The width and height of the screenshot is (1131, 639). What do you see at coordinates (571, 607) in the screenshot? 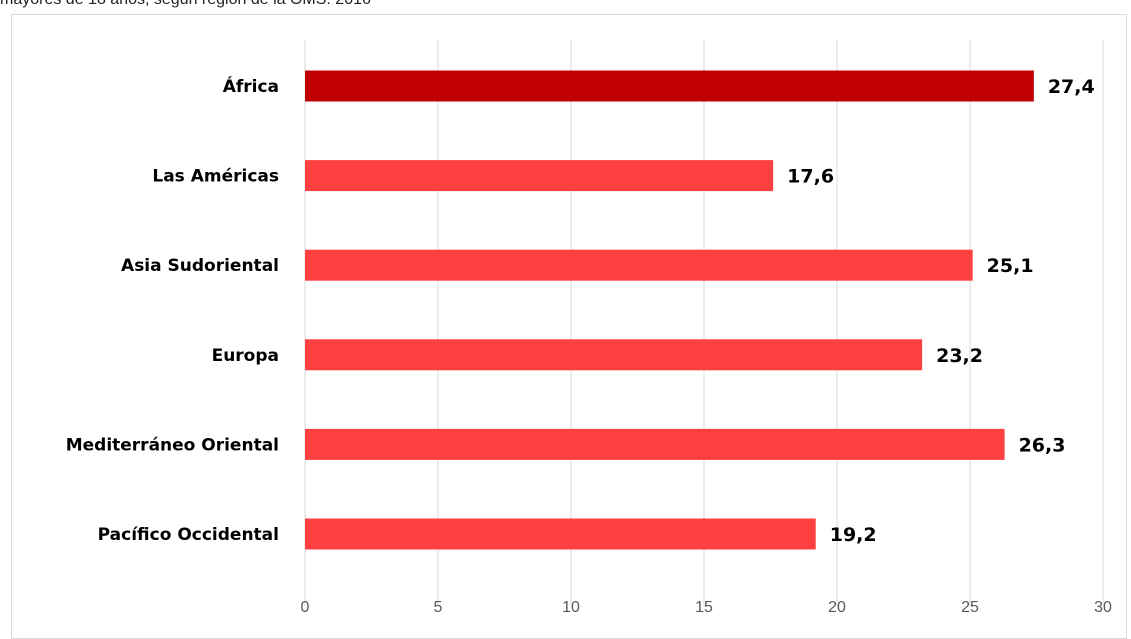
I see `x-tick-label: 10` at bounding box center [571, 607].